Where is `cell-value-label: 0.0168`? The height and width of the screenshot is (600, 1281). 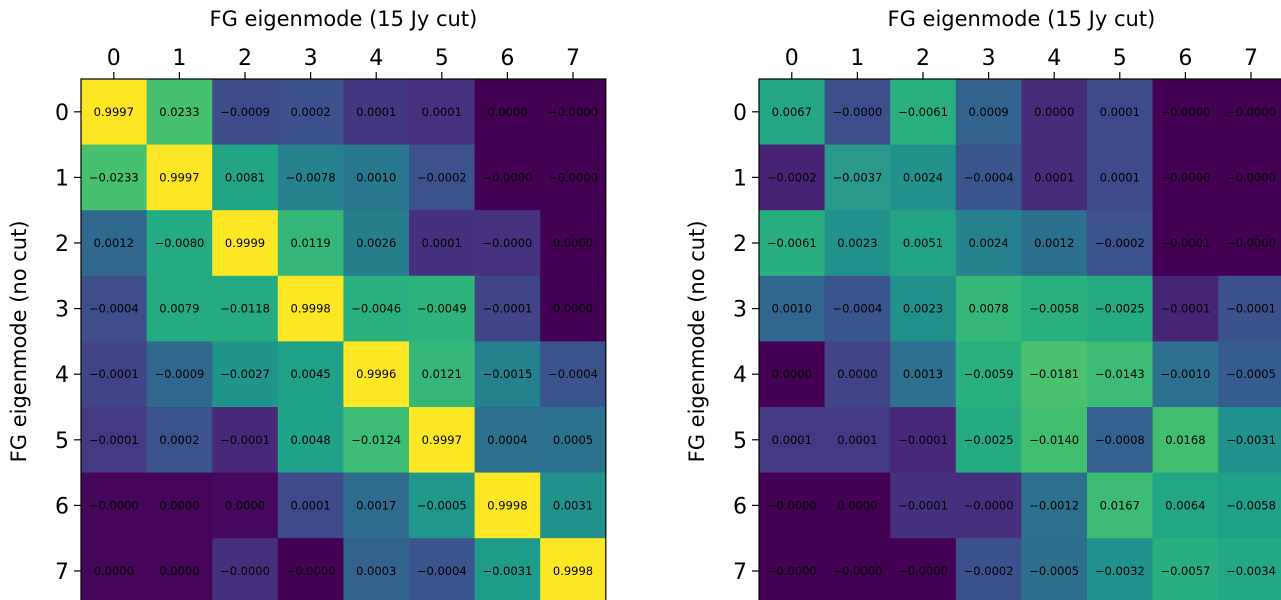
cell-value-label: 0.0168 is located at coordinates (1185, 440).